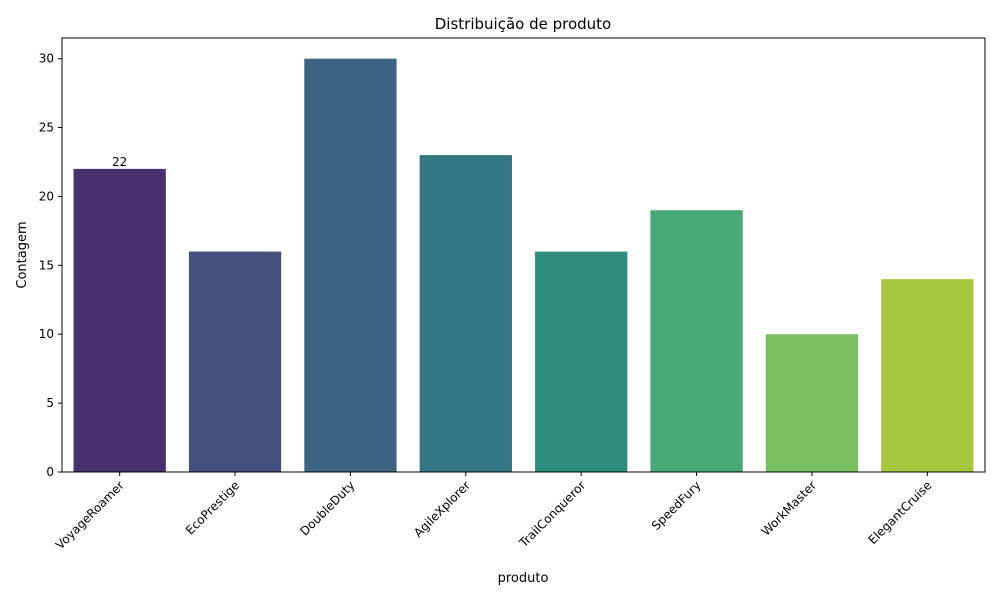 The image size is (1000, 600). I want to click on y-tick-label-25: 25, so click(46, 128).